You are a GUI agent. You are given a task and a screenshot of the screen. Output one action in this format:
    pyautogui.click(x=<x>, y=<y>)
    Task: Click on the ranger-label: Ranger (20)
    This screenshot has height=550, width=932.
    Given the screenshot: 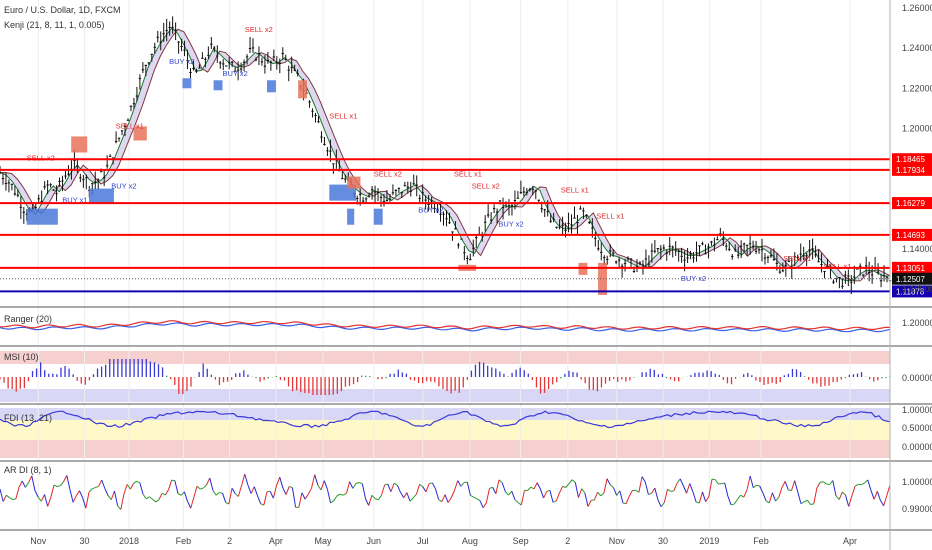 What is the action you would take?
    pyautogui.click(x=28, y=319)
    